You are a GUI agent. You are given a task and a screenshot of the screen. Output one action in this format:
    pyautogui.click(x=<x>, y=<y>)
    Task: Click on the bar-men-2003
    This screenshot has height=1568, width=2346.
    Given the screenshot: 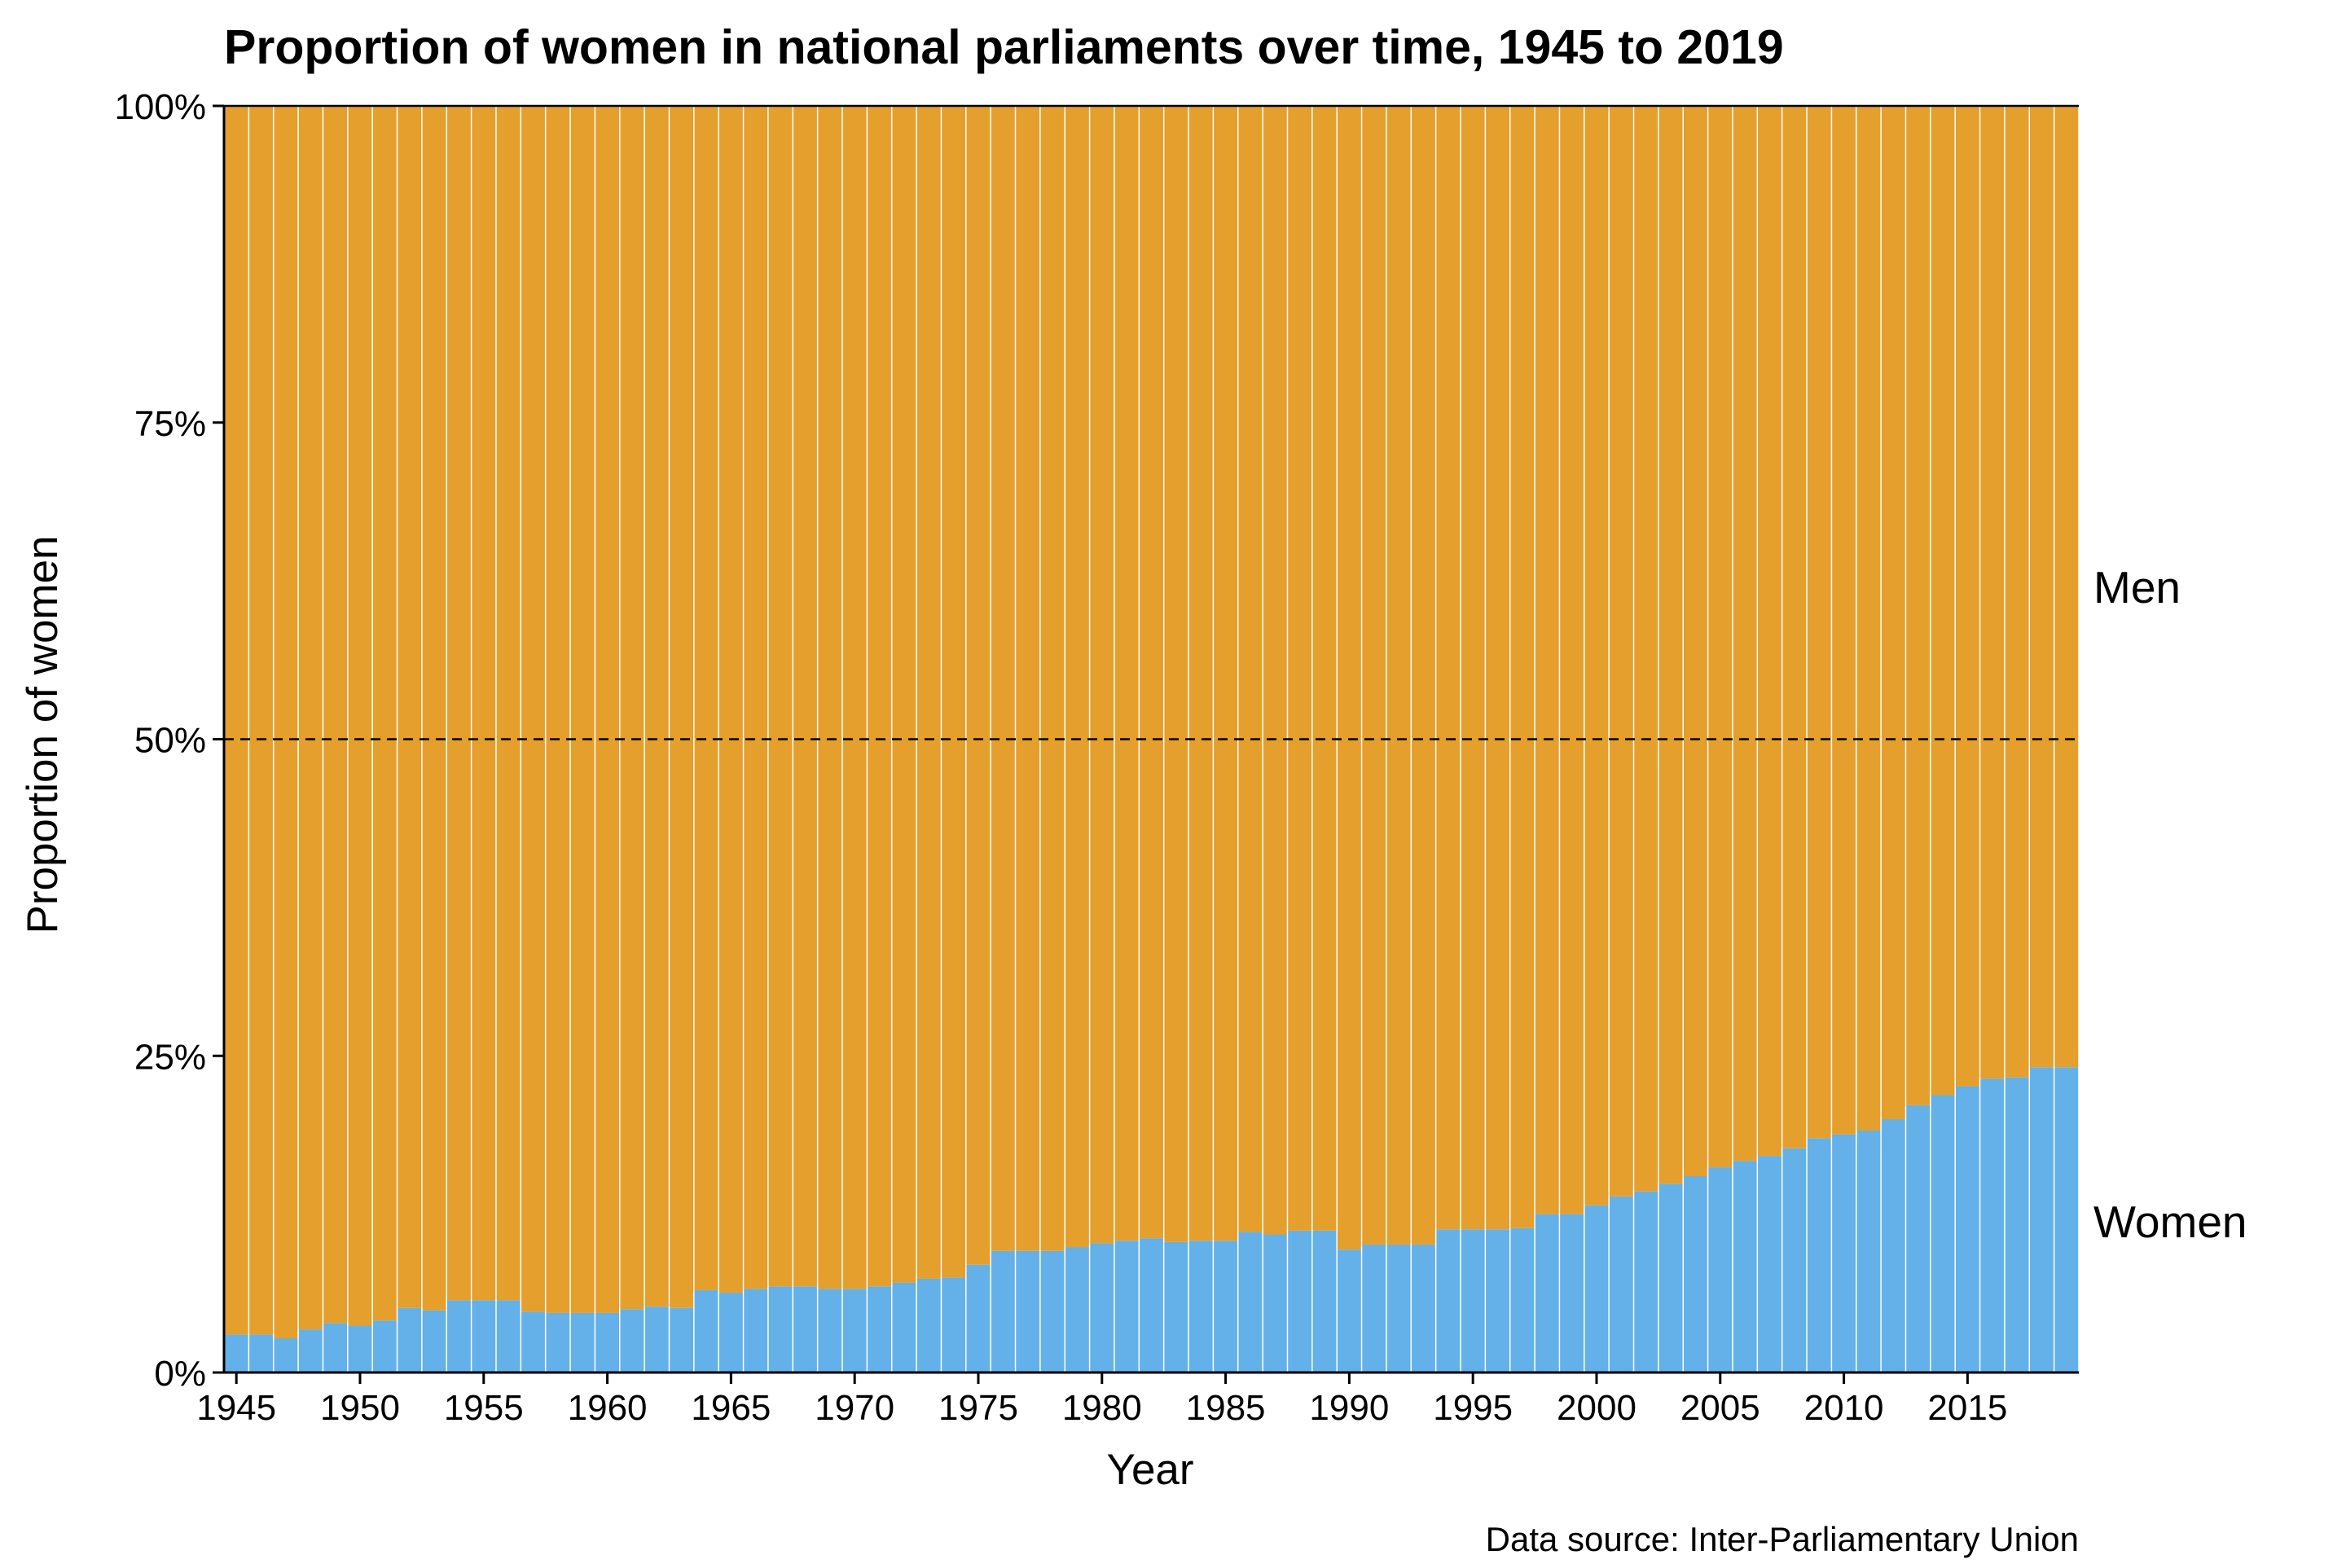 What is the action you would take?
    pyautogui.click(x=1670, y=645)
    